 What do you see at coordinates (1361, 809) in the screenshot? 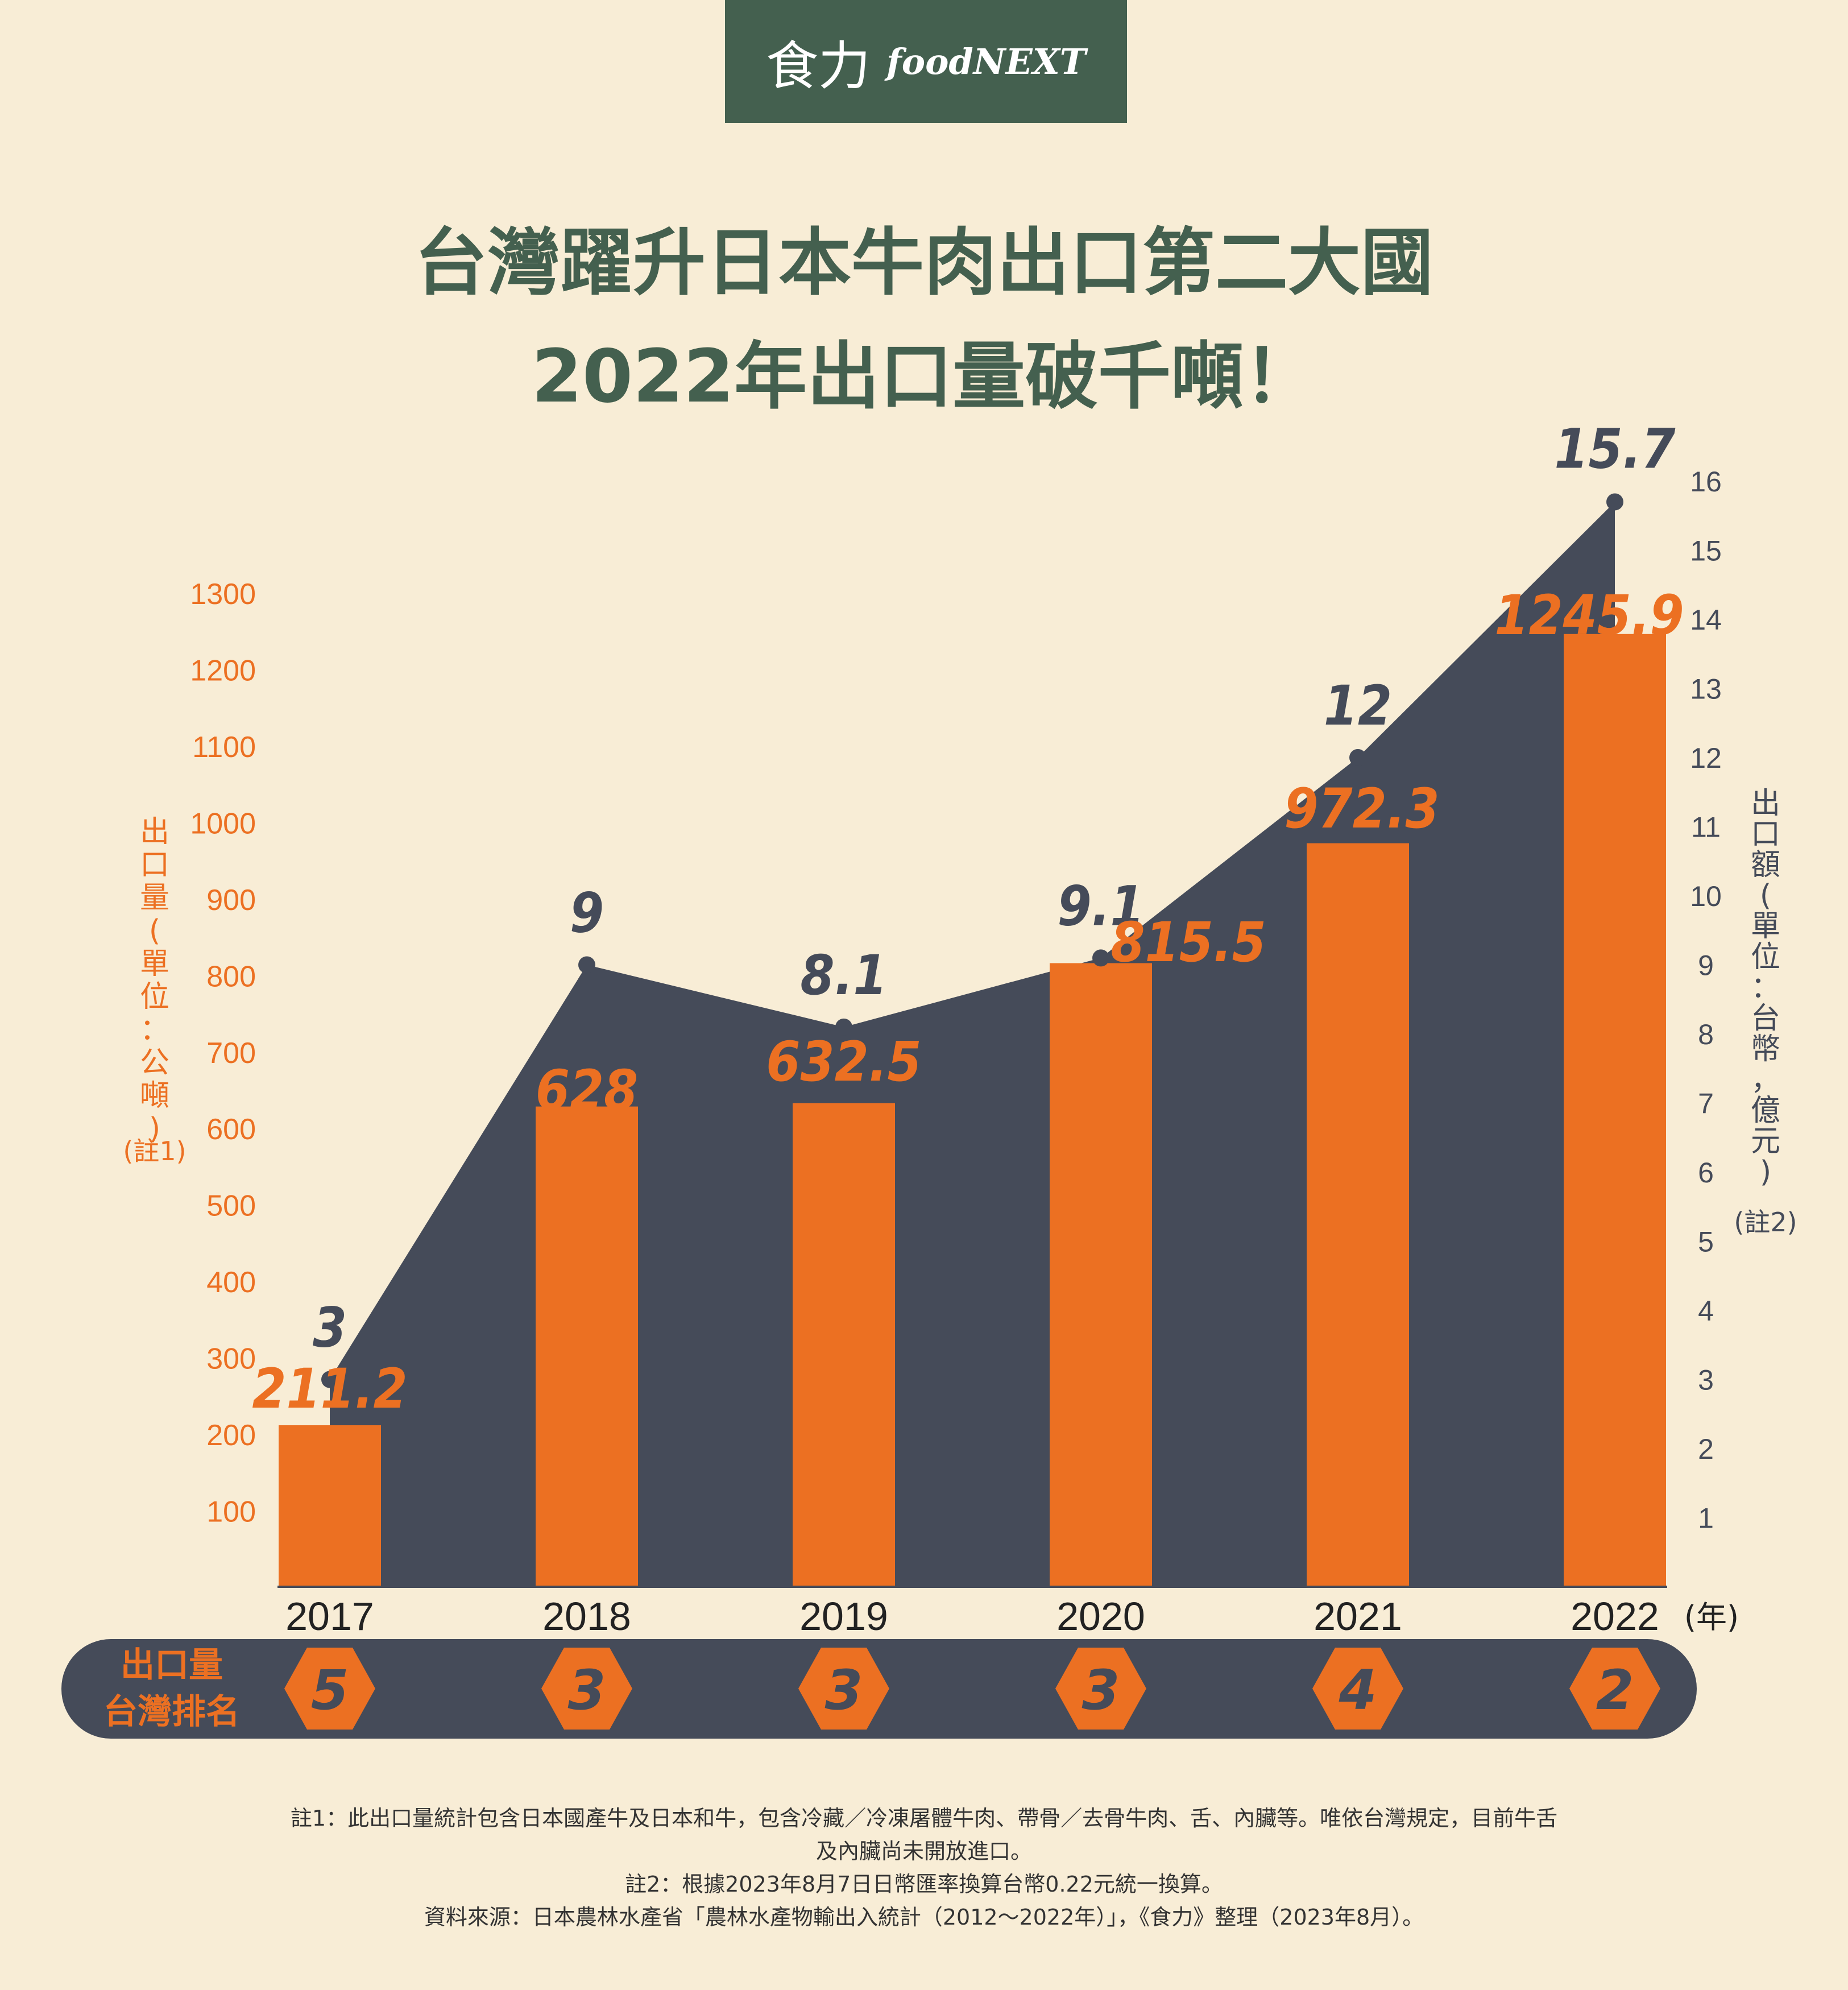
I see `volume-label: 972.3` at bounding box center [1361, 809].